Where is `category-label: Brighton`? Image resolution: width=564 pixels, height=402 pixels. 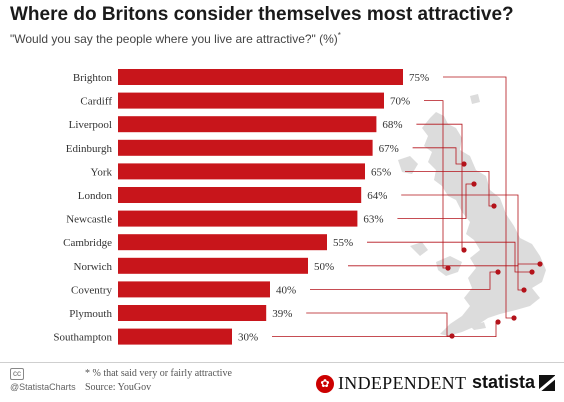
category-label: Brighton is located at coordinates (93, 78).